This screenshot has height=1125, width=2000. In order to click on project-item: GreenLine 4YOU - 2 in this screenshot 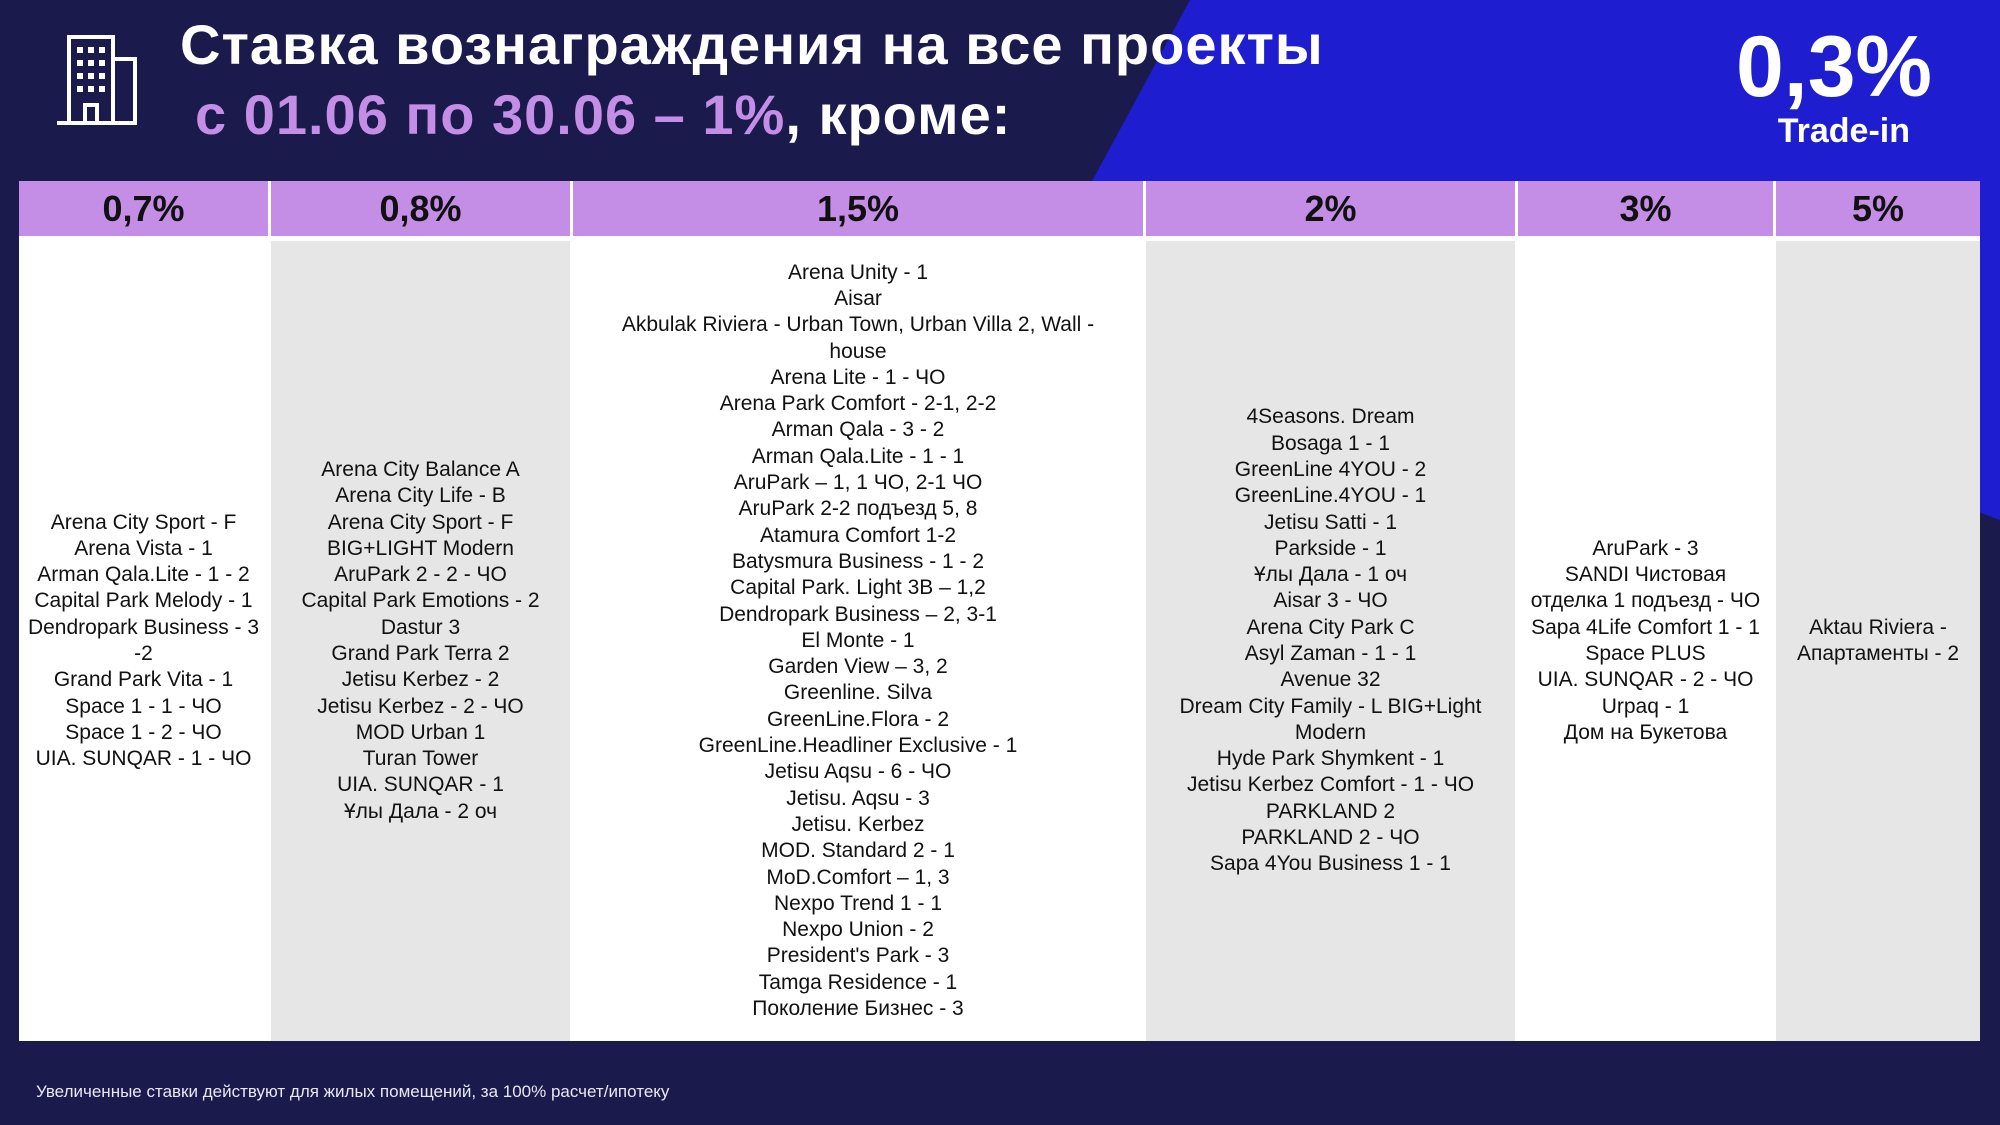, I will do `click(1330, 469)`.